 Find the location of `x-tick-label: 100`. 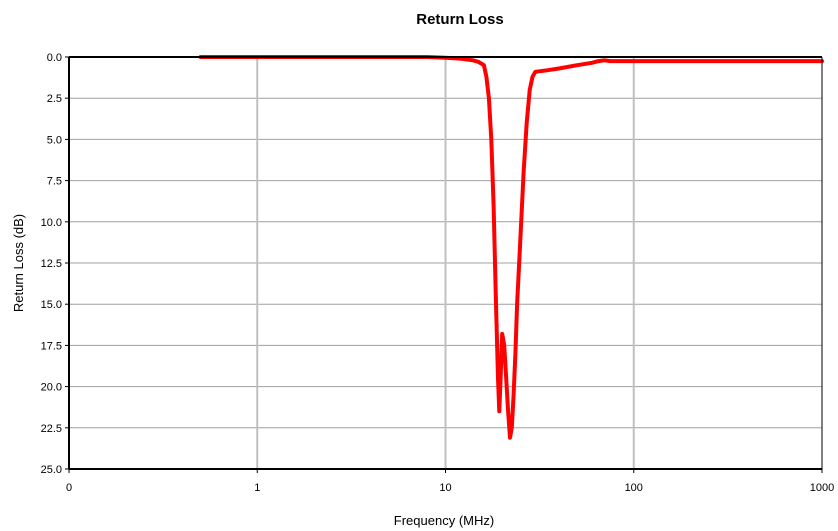

x-tick-label: 100 is located at coordinates (634, 488).